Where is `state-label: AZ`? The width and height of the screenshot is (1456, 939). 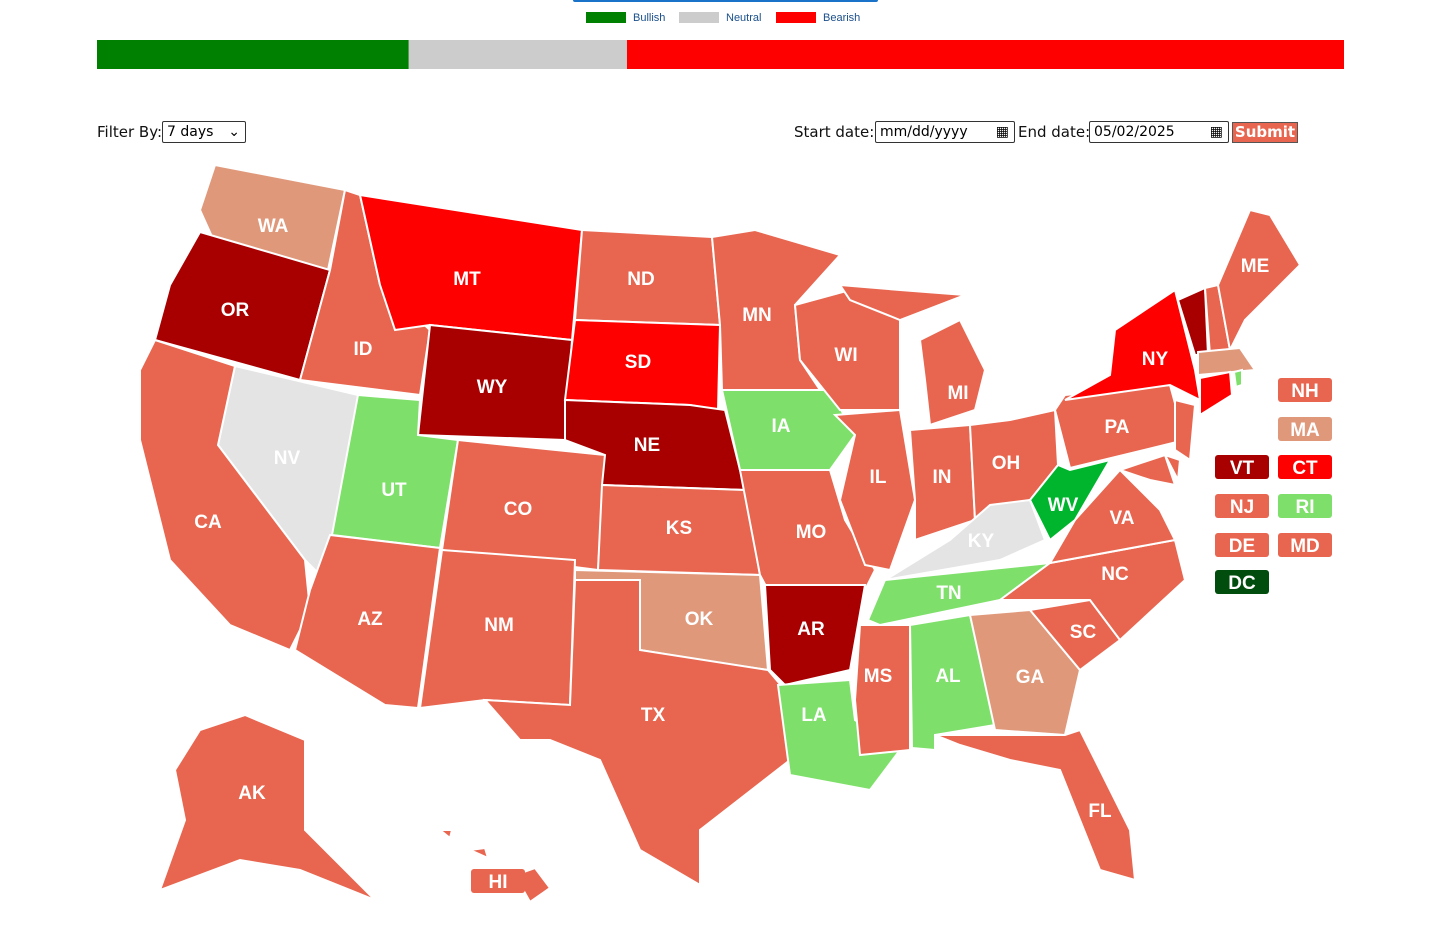 state-label: AZ is located at coordinates (370, 619).